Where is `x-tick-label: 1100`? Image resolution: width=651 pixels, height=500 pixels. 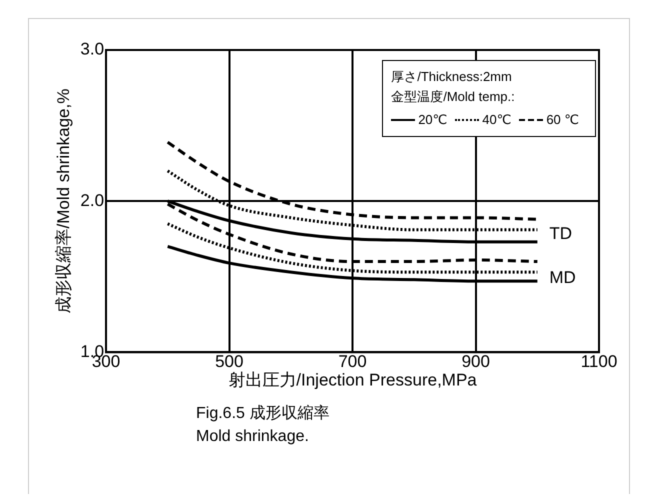
x-tick-label: 1100 is located at coordinates (599, 362).